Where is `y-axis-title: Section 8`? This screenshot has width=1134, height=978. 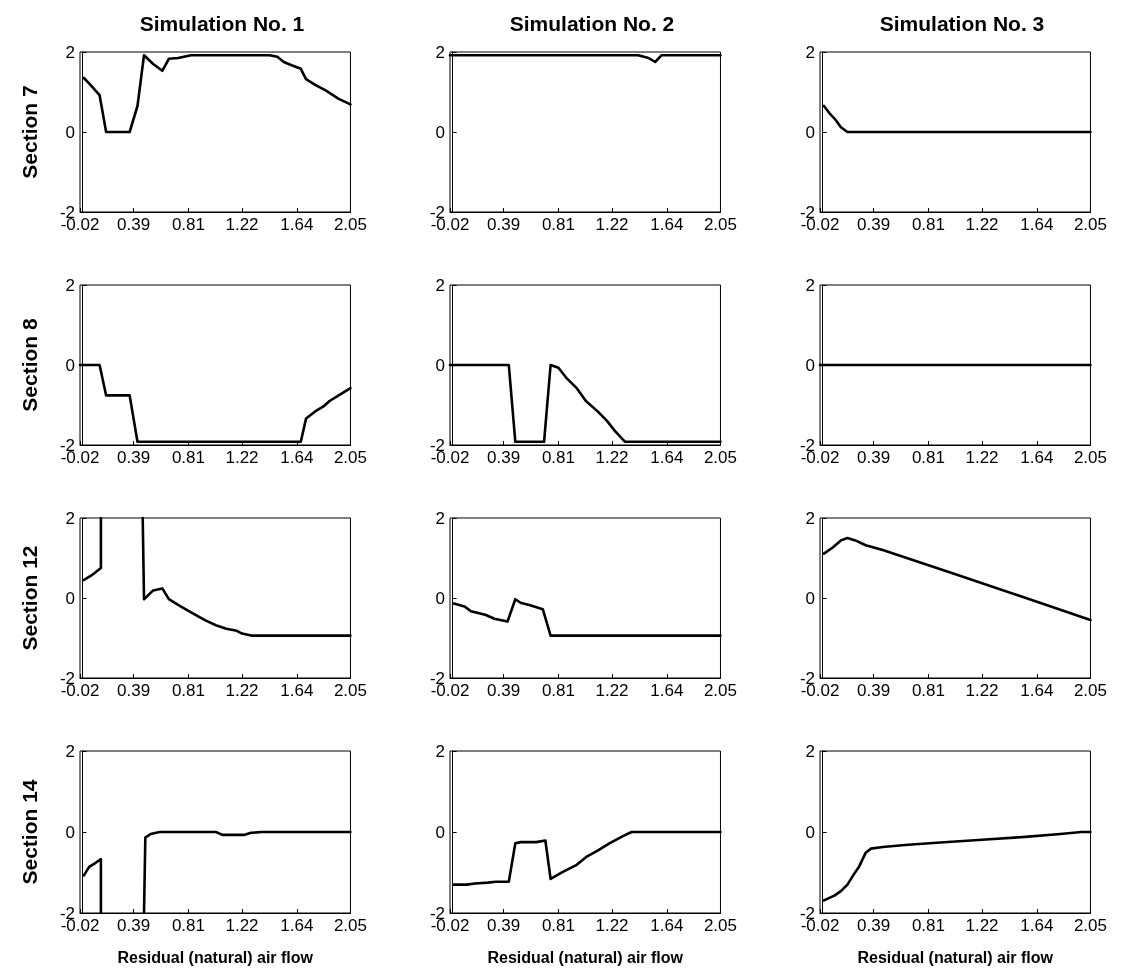 y-axis-title: Section 8 is located at coordinates (29, 365).